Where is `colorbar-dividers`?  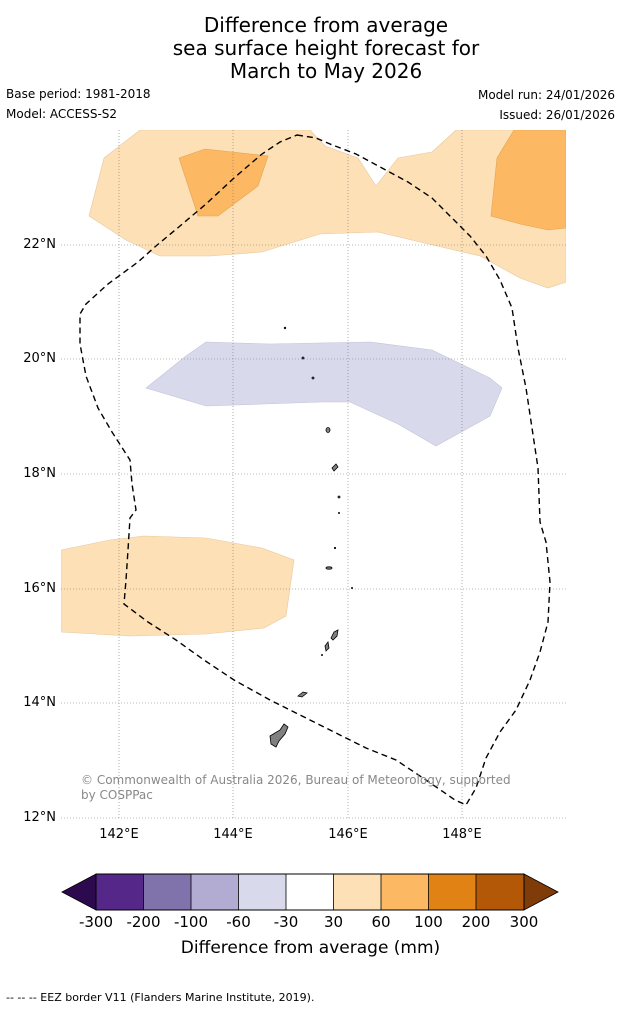
colorbar-dividers is located at coordinates (310, 892).